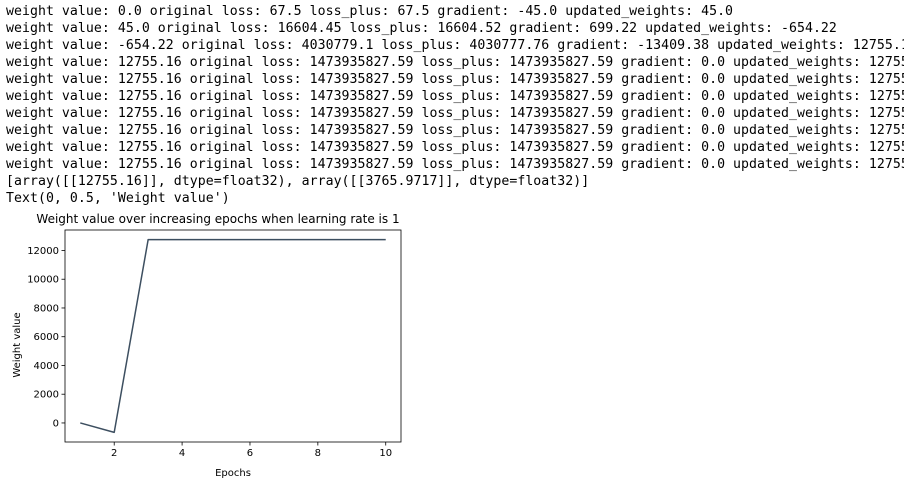 This screenshot has width=904, height=484. Describe the element at coordinates (385, 453) in the screenshot. I see `x-tick-label: 10` at that location.